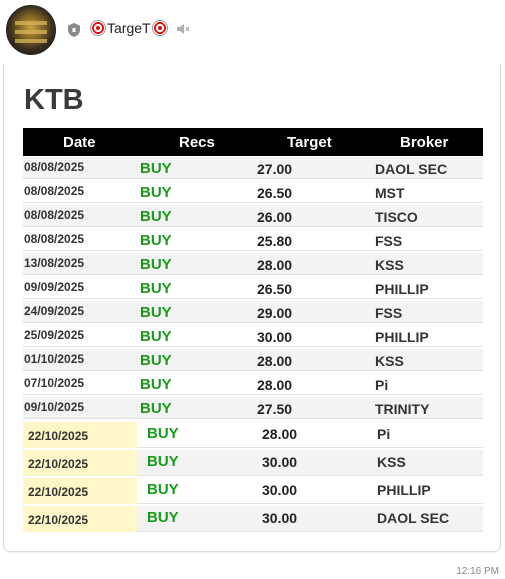  I want to click on header-broker: Broker, so click(424, 142).